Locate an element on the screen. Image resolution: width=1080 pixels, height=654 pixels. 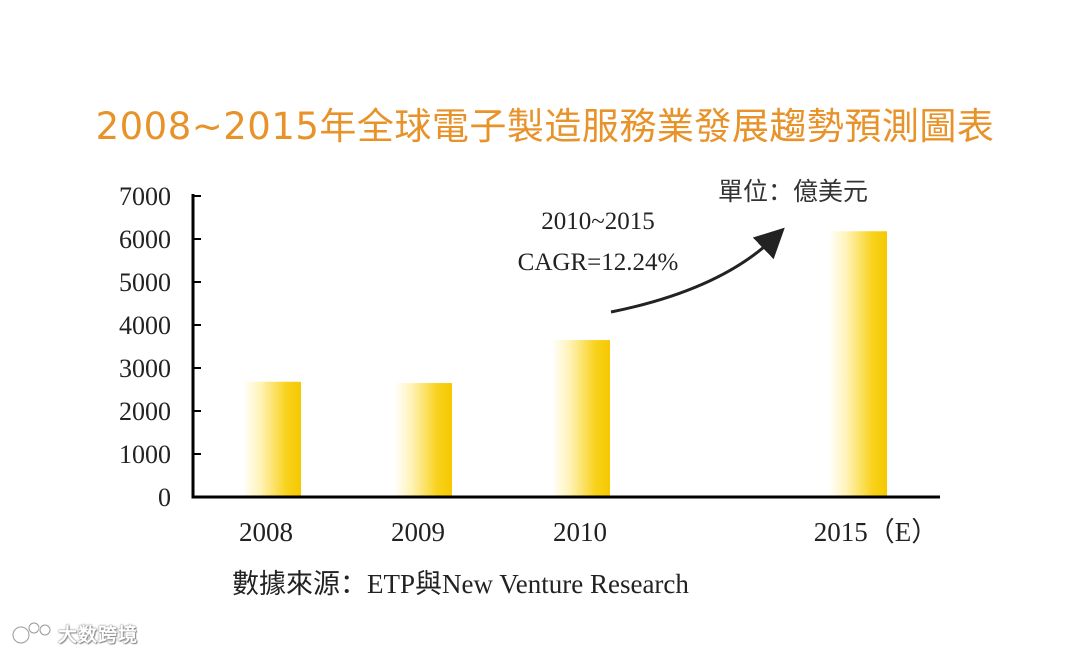
bar-2010 is located at coordinates (581, 418).